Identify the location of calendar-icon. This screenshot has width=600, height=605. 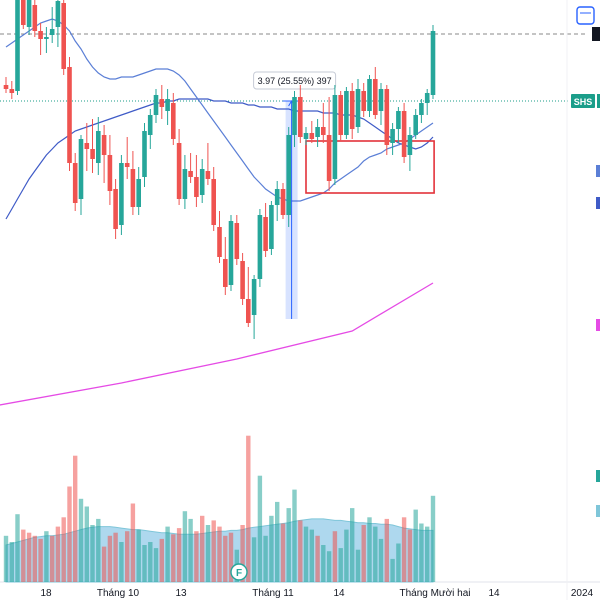
(585, 15).